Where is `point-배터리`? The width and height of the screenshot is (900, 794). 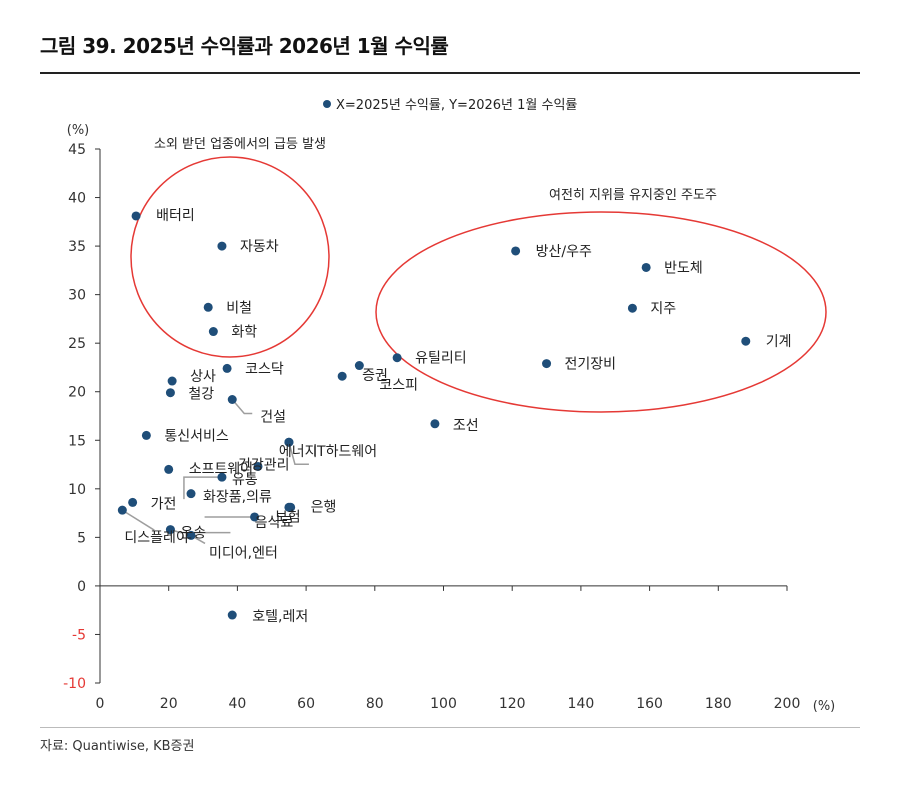 point-배터리 is located at coordinates (136, 216).